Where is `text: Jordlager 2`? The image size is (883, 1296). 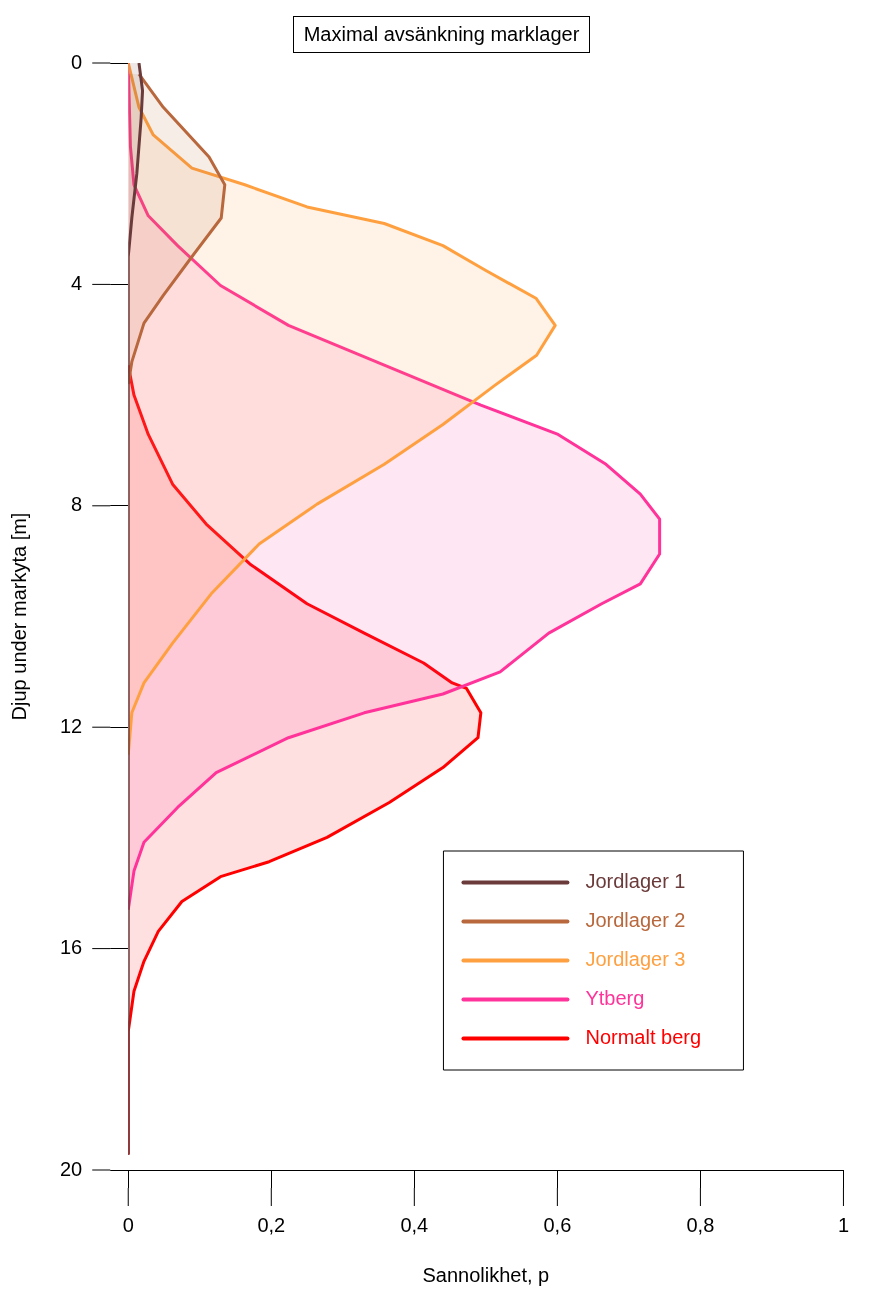 text: Jordlager 2 is located at coordinates (635, 920).